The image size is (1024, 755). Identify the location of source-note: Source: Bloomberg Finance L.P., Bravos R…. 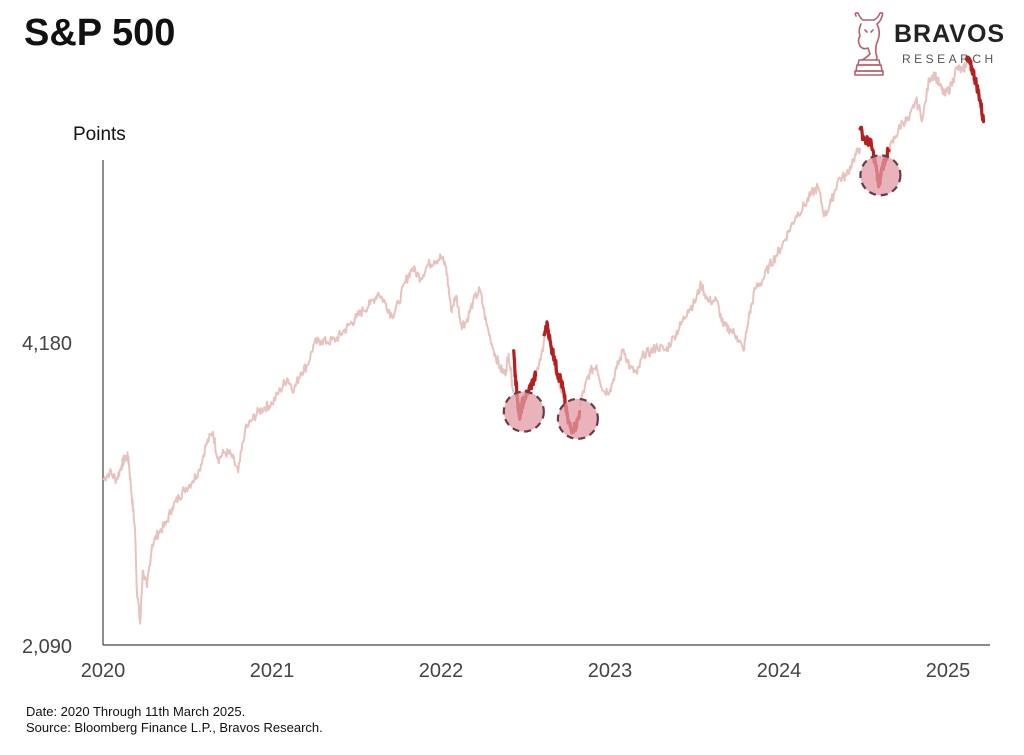
(174, 727).